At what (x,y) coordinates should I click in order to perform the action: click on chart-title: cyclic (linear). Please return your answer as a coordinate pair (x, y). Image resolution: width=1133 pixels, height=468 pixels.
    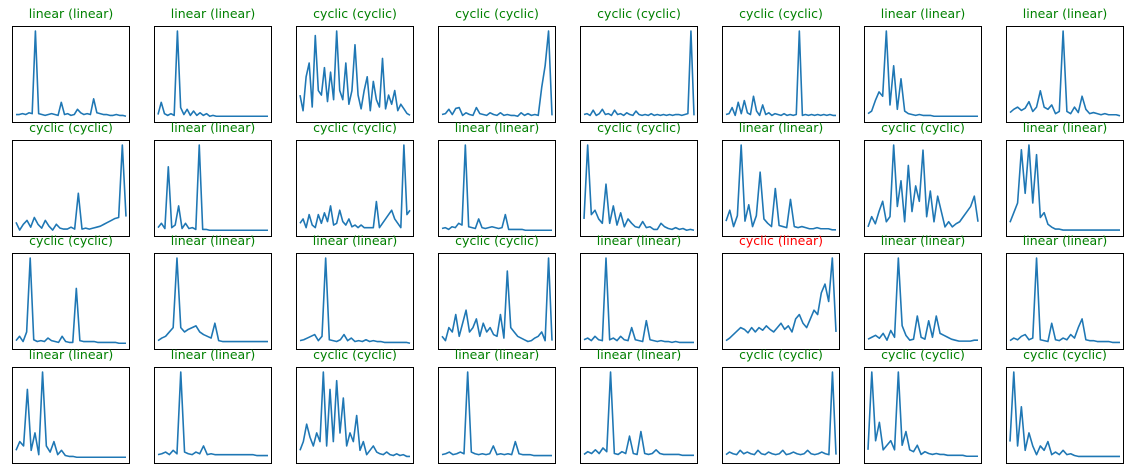
    Looking at the image, I should click on (781, 240).